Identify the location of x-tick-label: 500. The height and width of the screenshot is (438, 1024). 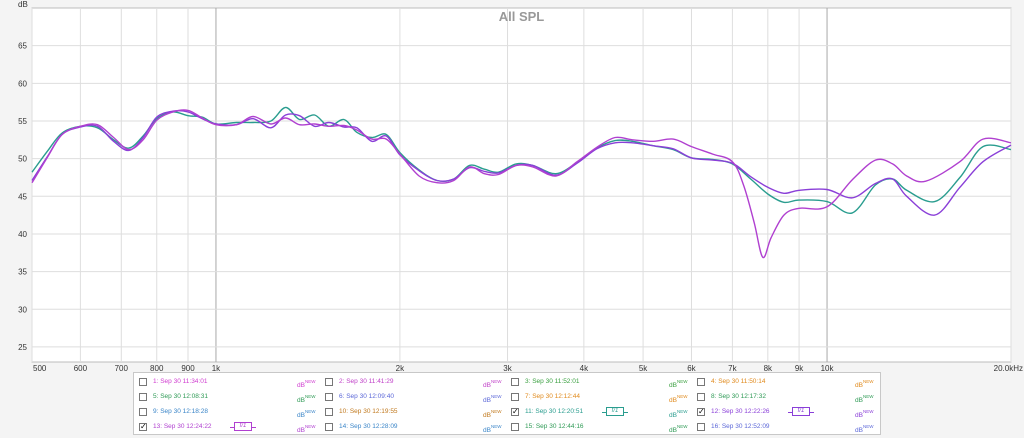
(40, 368).